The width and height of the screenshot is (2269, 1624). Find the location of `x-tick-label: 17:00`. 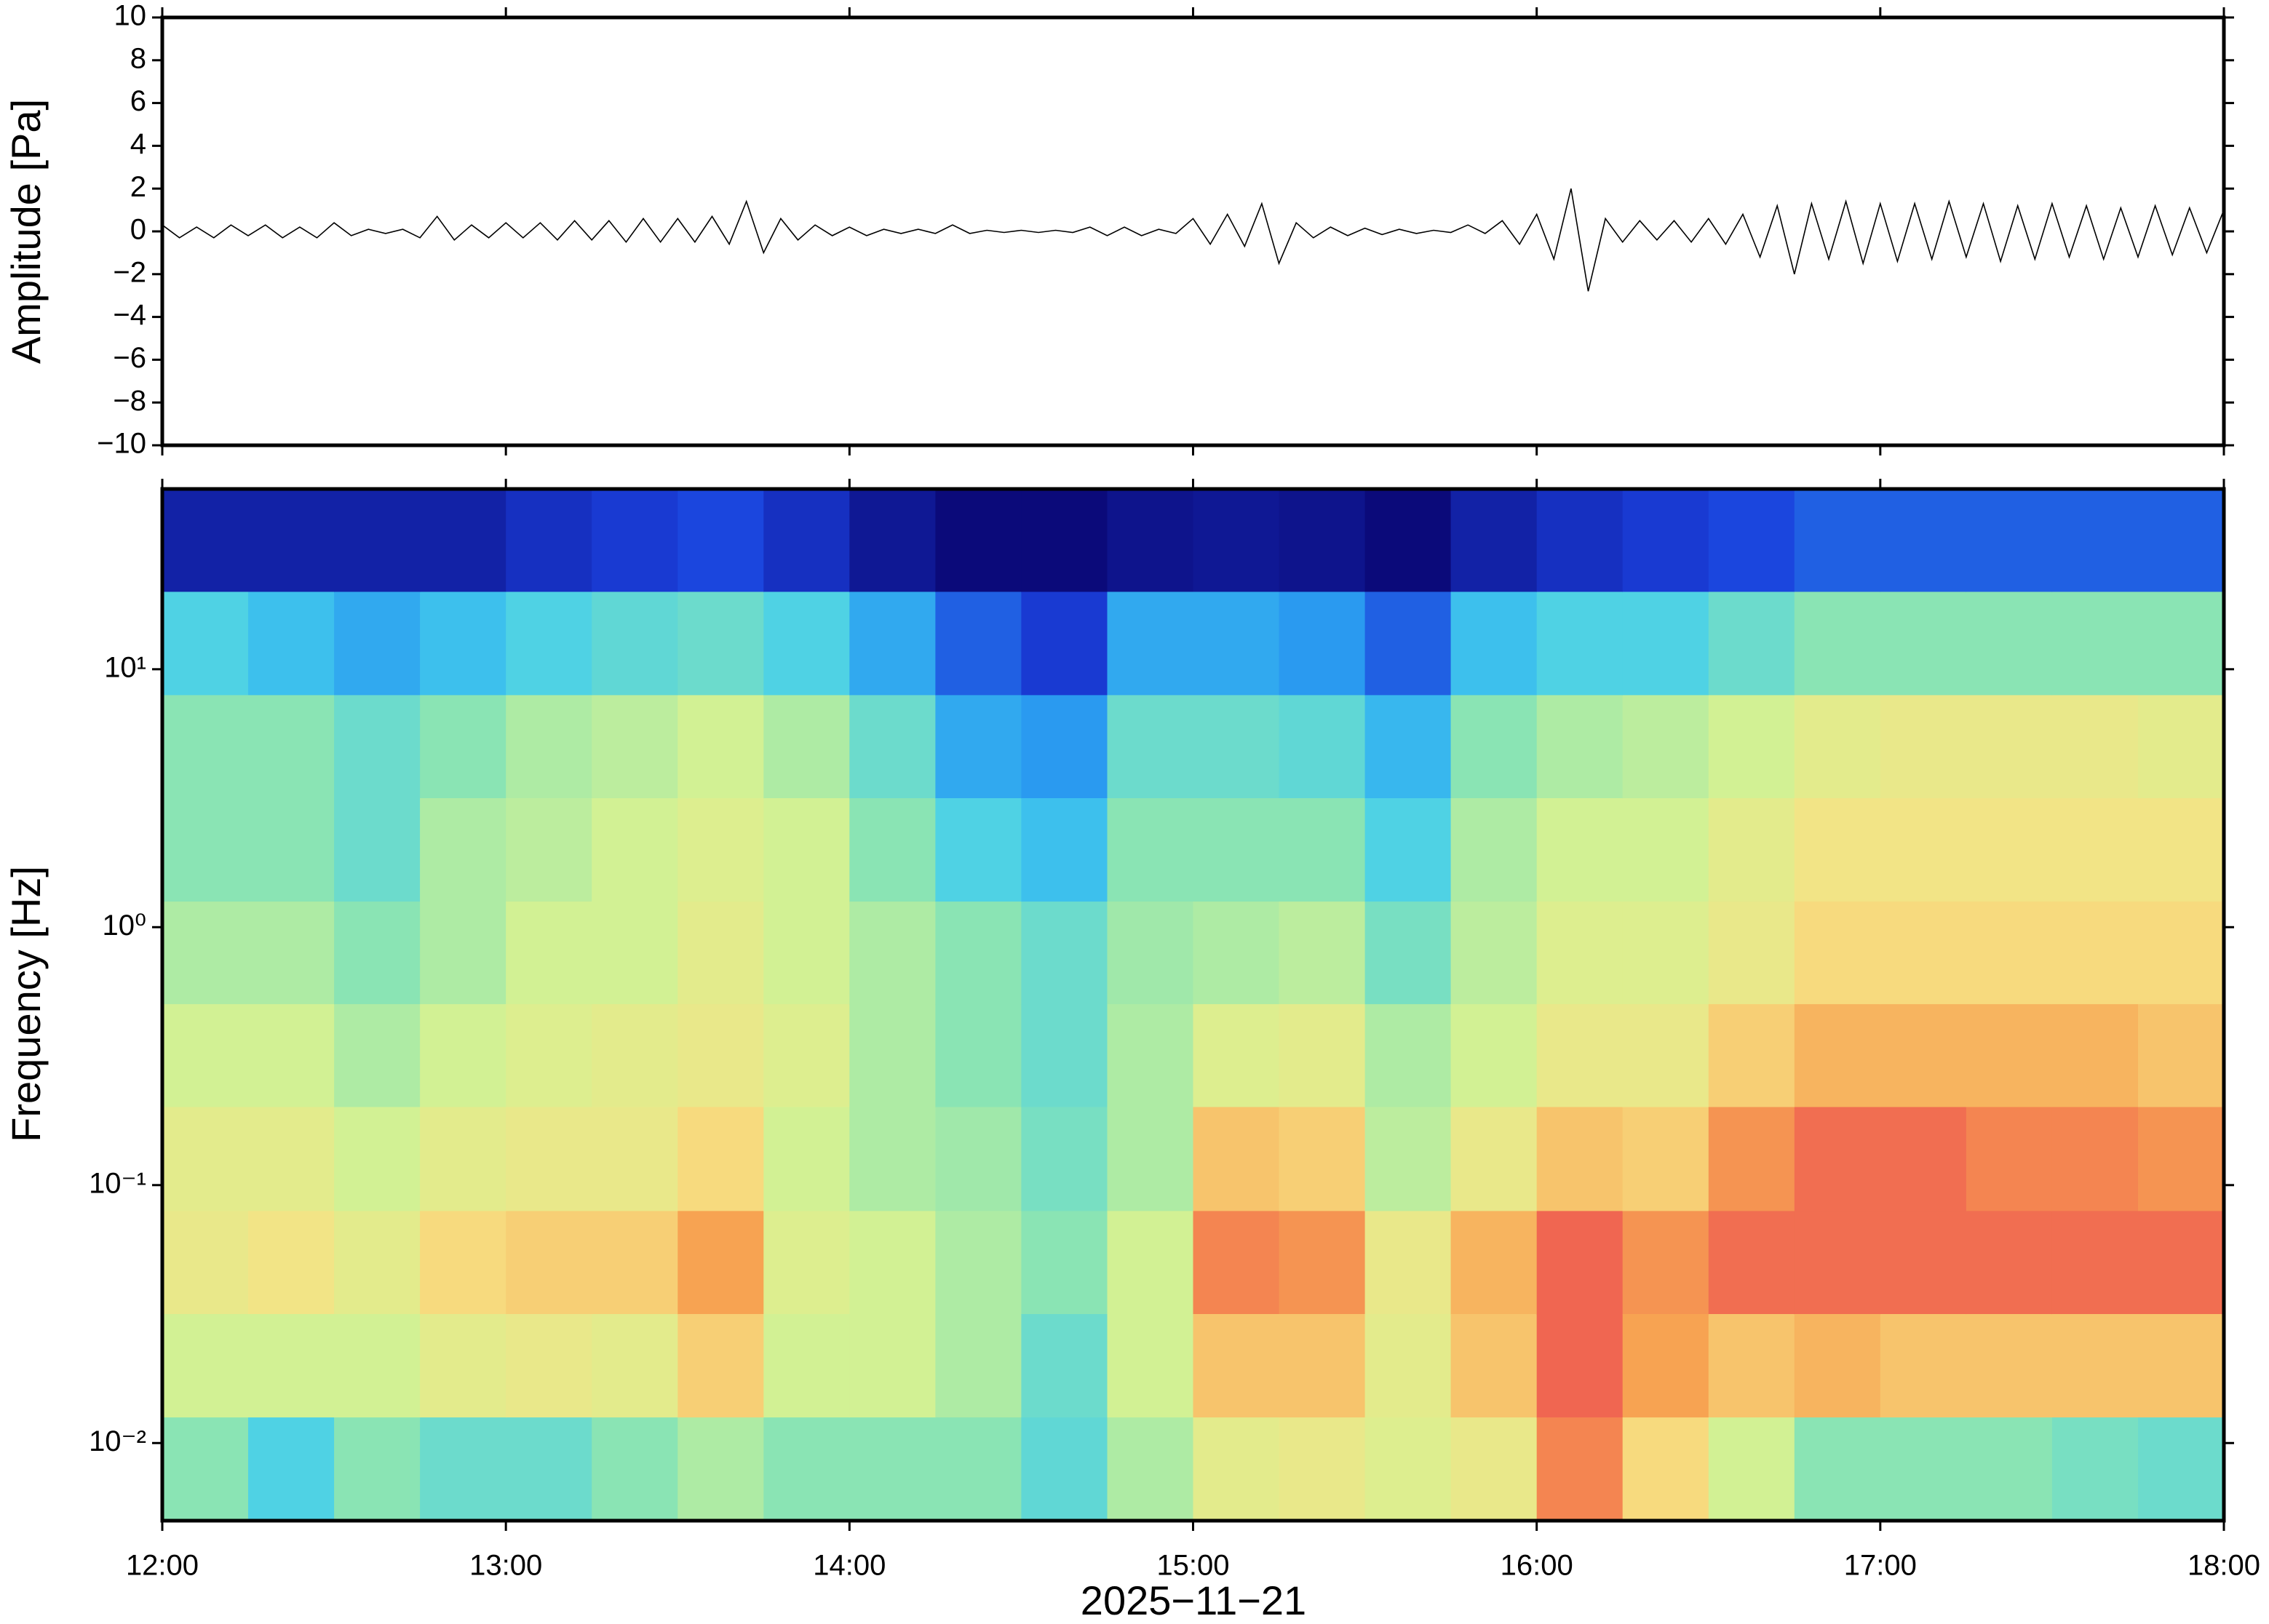

x-tick-label: 17:00 is located at coordinates (1881, 1566).